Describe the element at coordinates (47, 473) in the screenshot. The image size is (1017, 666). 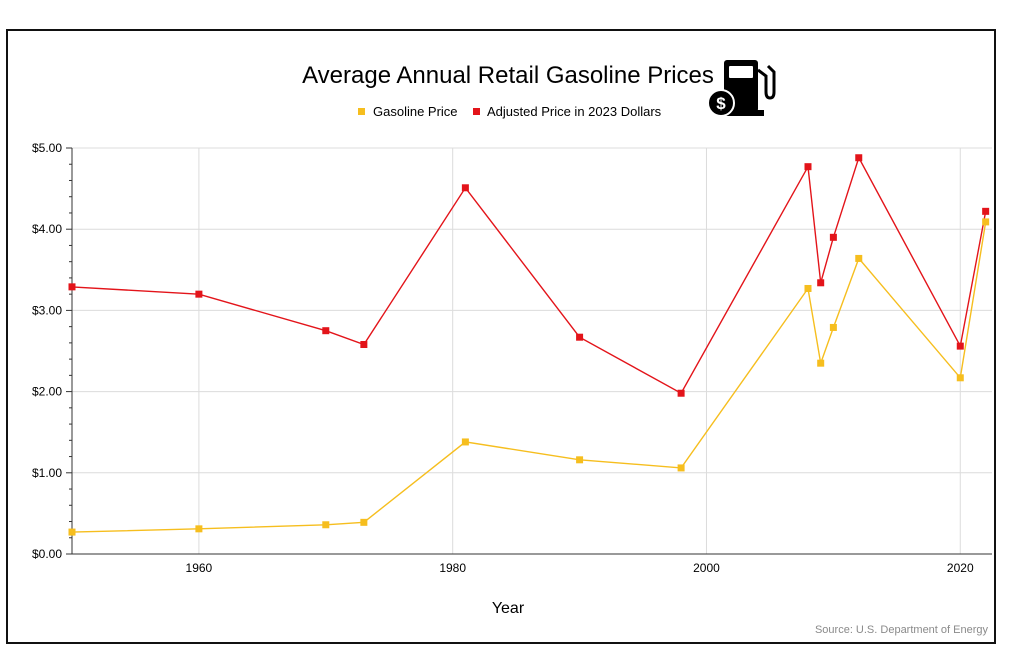
I see `y-tick-label: $1.00` at that location.